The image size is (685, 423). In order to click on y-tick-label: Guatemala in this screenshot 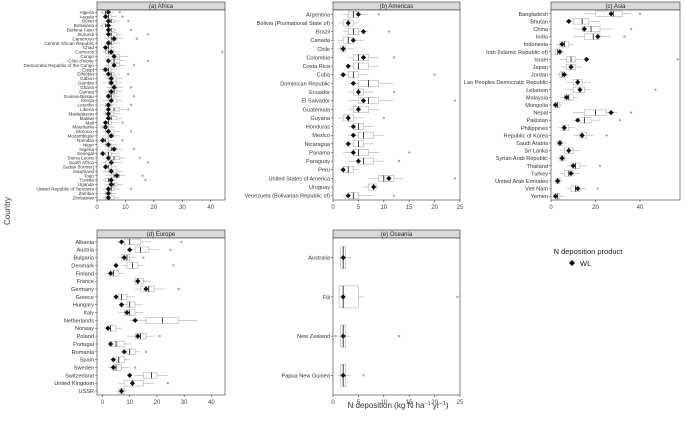, I will do `click(317, 110)`.